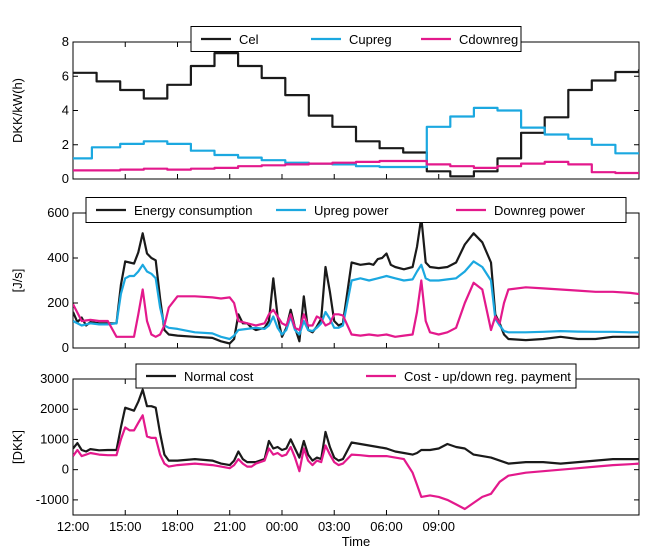 This screenshot has width=649, height=546. What do you see at coordinates (334, 526) in the screenshot?
I see `x-tick-label: 03:00` at bounding box center [334, 526].